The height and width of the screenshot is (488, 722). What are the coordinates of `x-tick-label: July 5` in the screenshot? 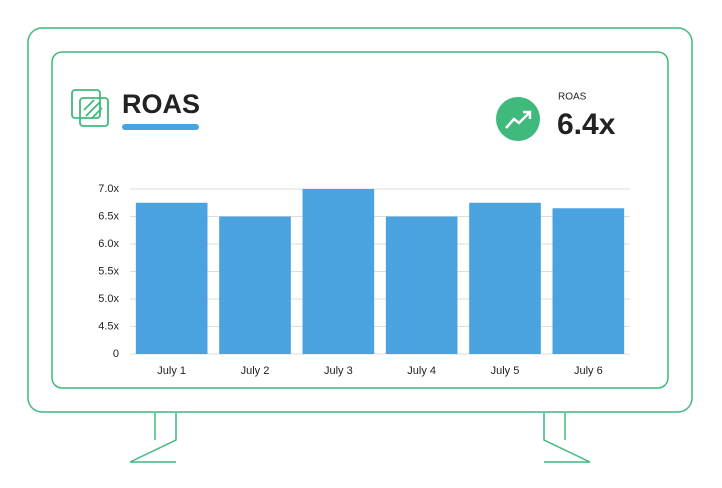 It's located at (505, 371).